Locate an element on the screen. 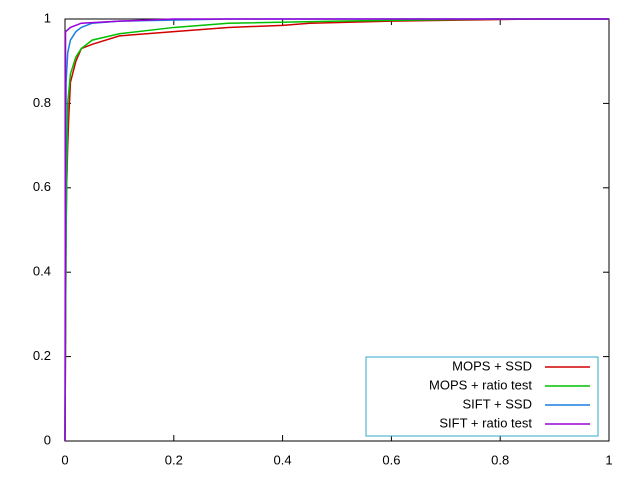 The width and height of the screenshot is (640, 480). x-tick-label: 0.6 is located at coordinates (391, 459).